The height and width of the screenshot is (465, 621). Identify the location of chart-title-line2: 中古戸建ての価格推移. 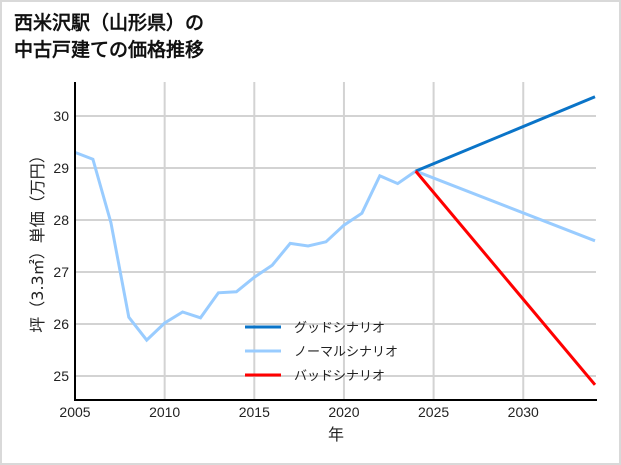
(109, 50).